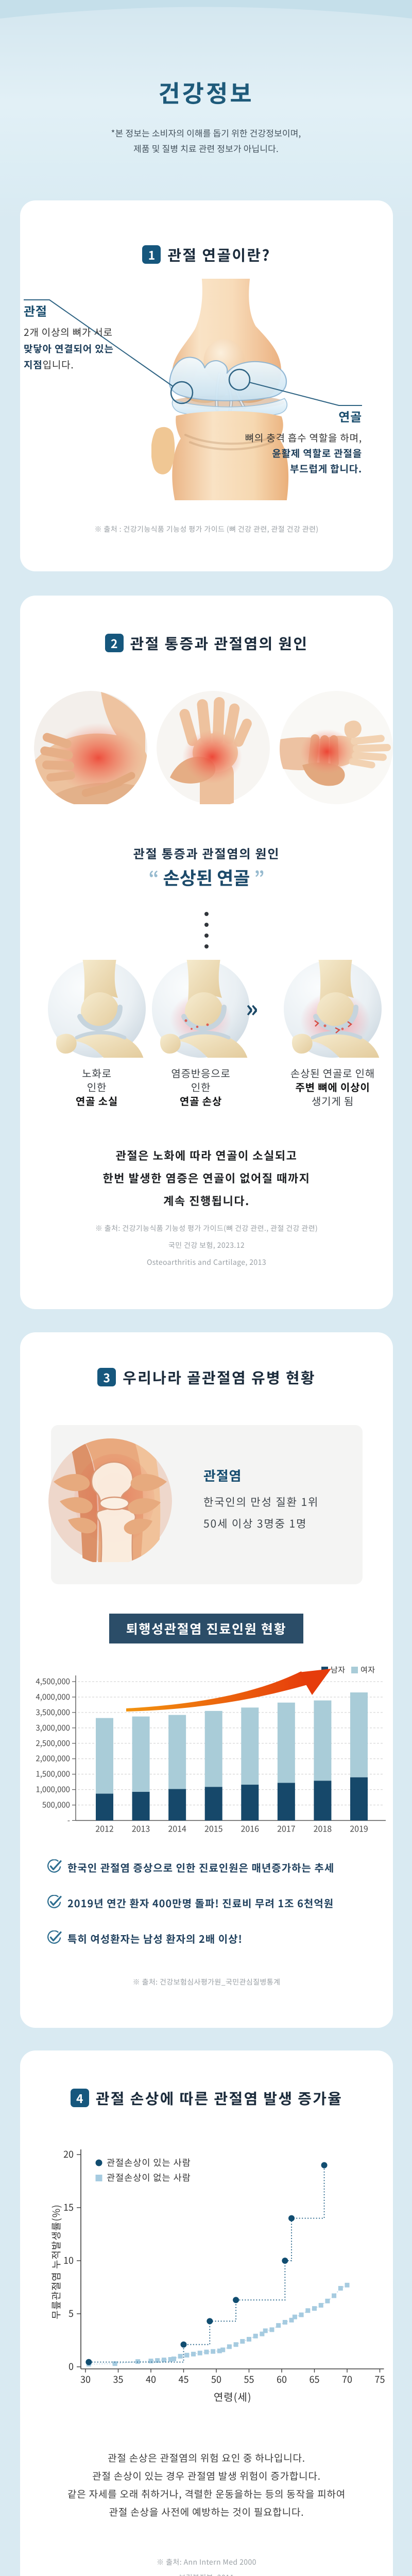 The height and width of the screenshot is (2576, 412). I want to click on section-4-heading: 4 관절 손상에 따른 관절염 발생 증가율, so click(206, 2098).